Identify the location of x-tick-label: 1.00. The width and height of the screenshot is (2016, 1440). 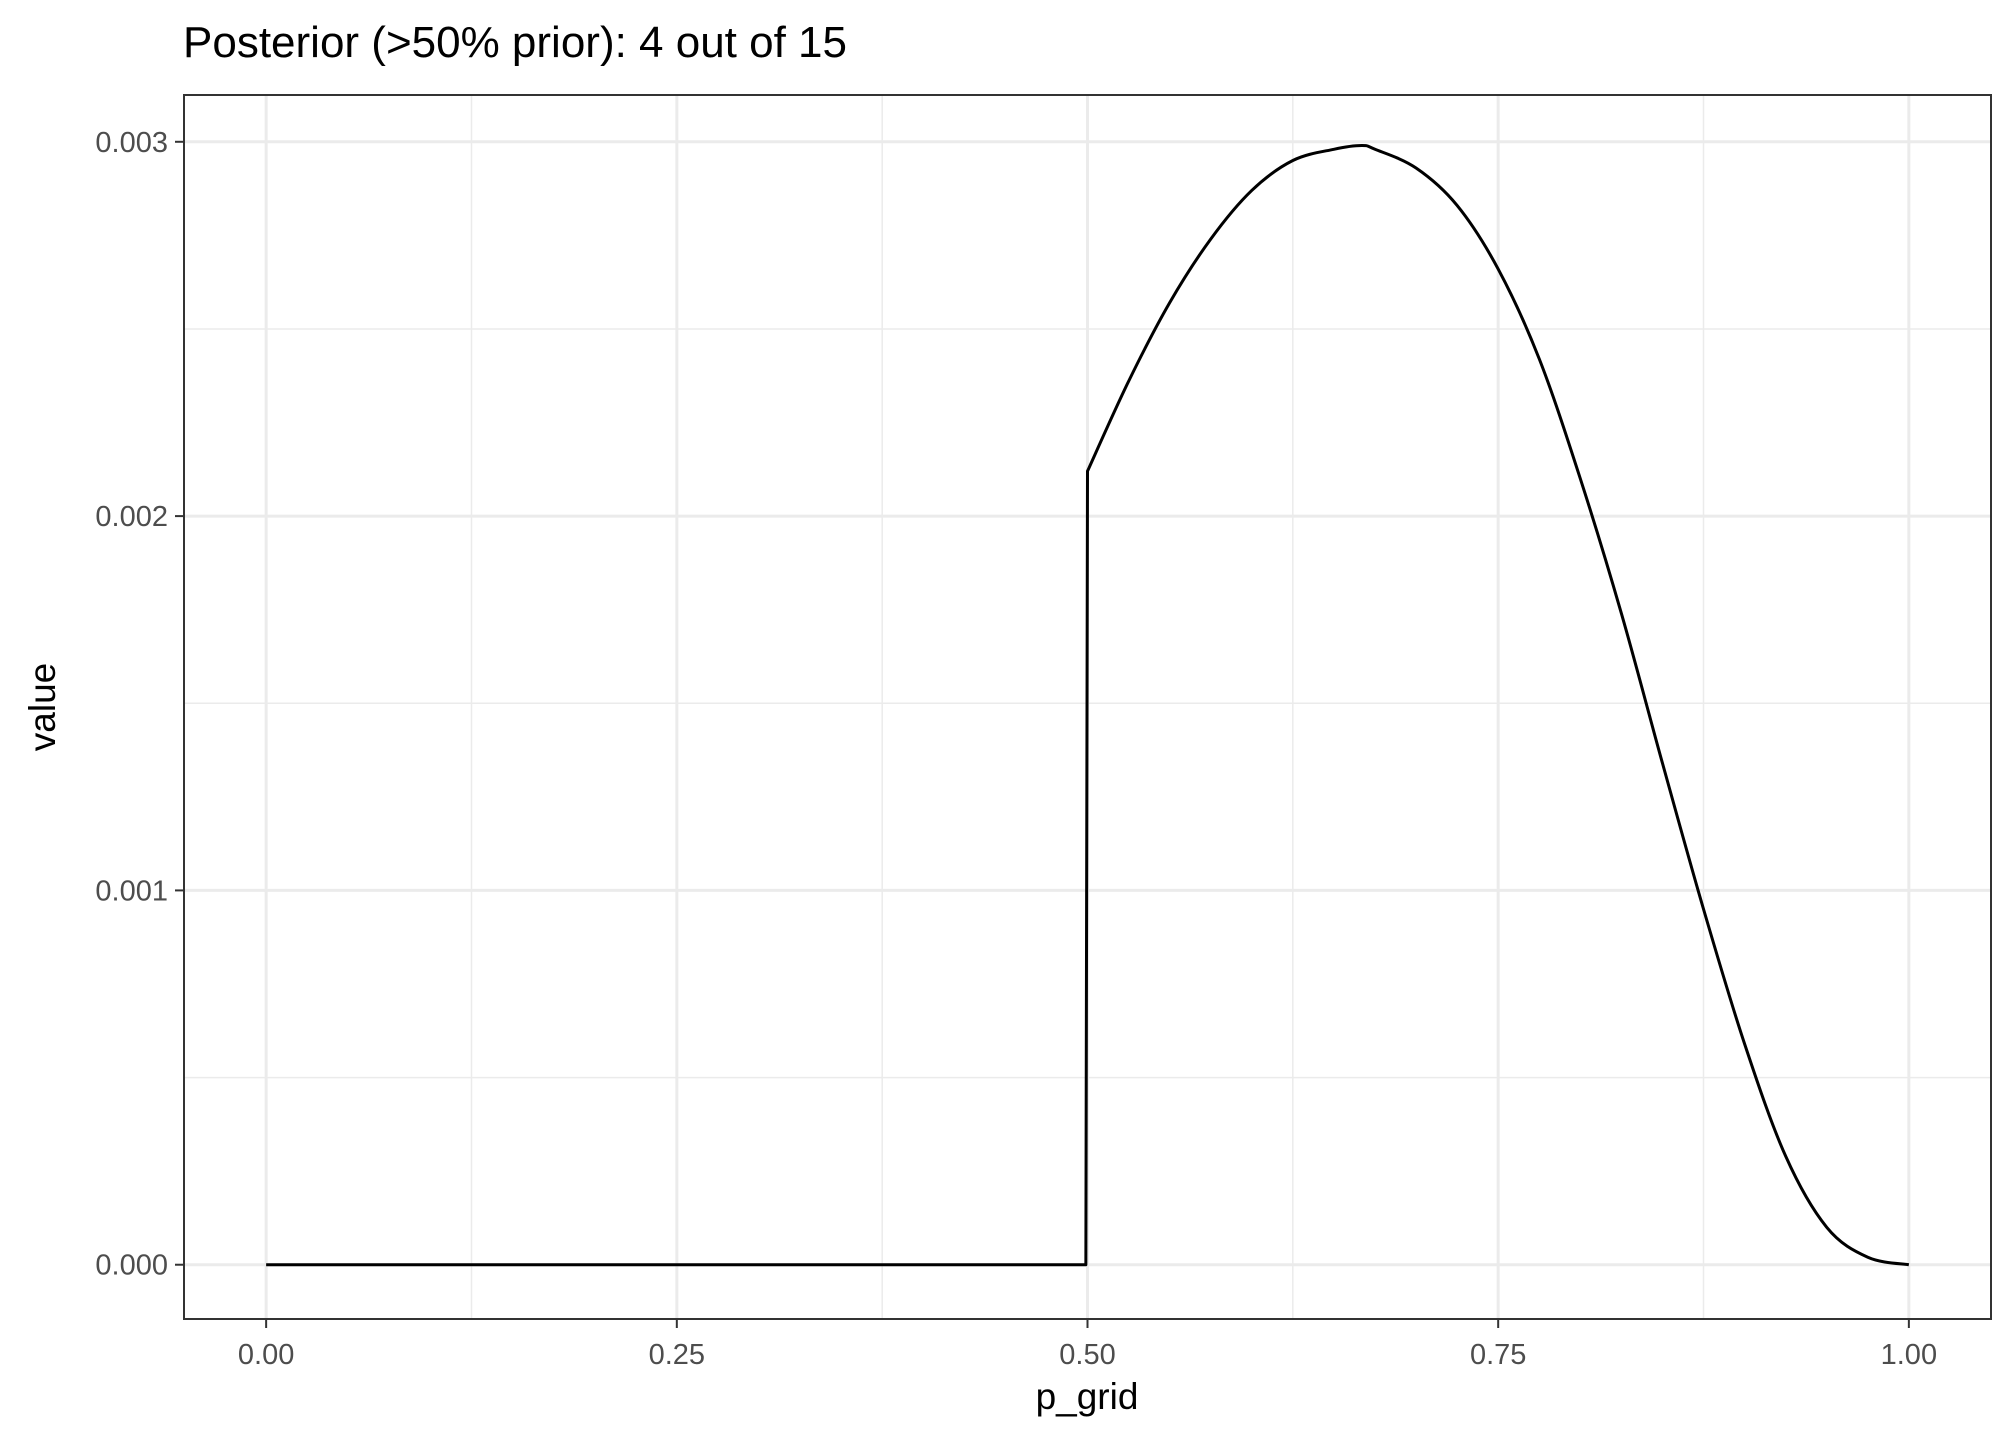
(1909, 1355).